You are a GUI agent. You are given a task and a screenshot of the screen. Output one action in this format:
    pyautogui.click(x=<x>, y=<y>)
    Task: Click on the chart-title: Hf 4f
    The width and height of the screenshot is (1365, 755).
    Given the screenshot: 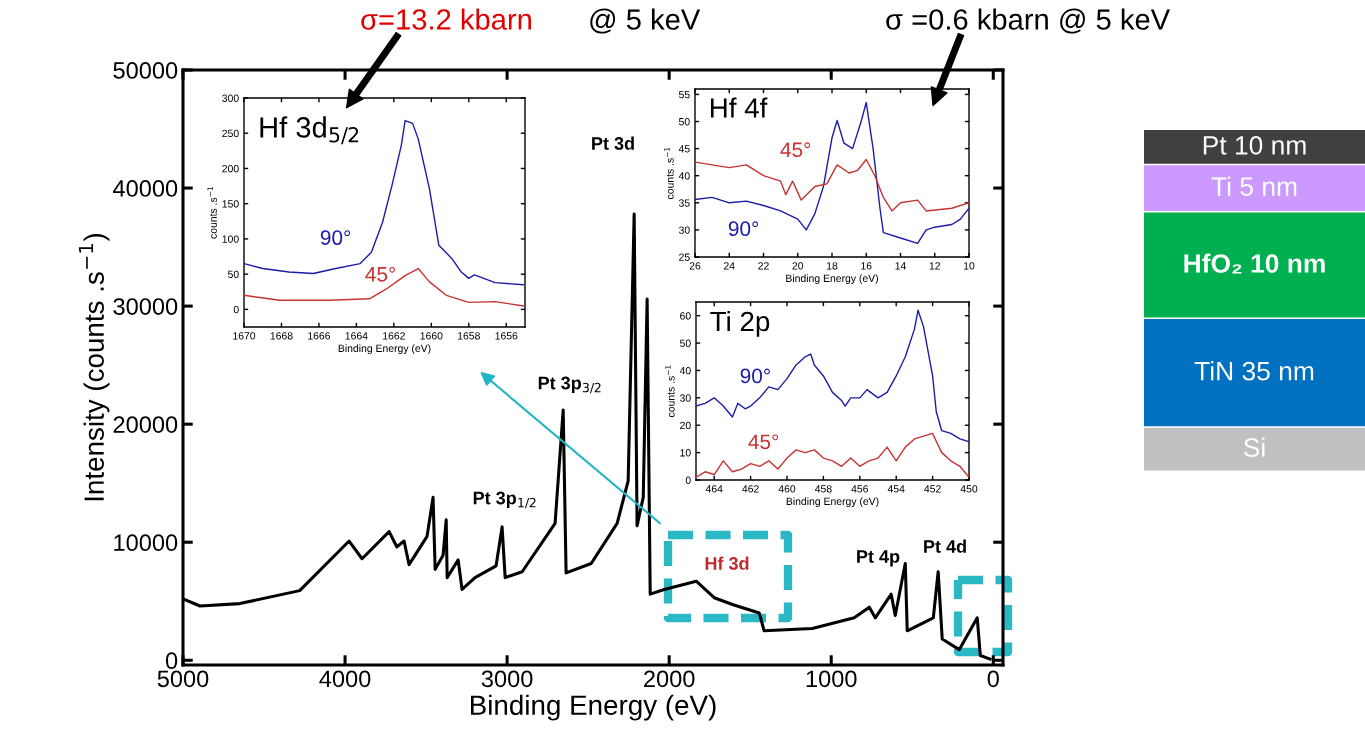 What is the action you would take?
    pyautogui.click(x=739, y=107)
    